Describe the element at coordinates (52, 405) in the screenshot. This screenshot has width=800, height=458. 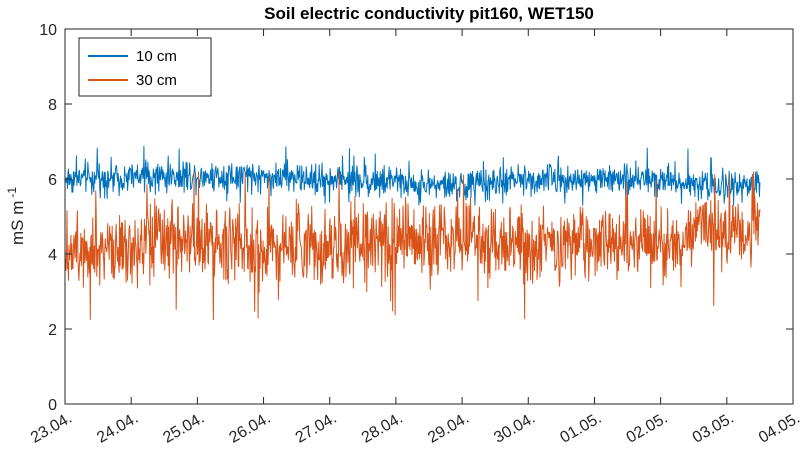
I see `y-tick-label: 0` at that location.